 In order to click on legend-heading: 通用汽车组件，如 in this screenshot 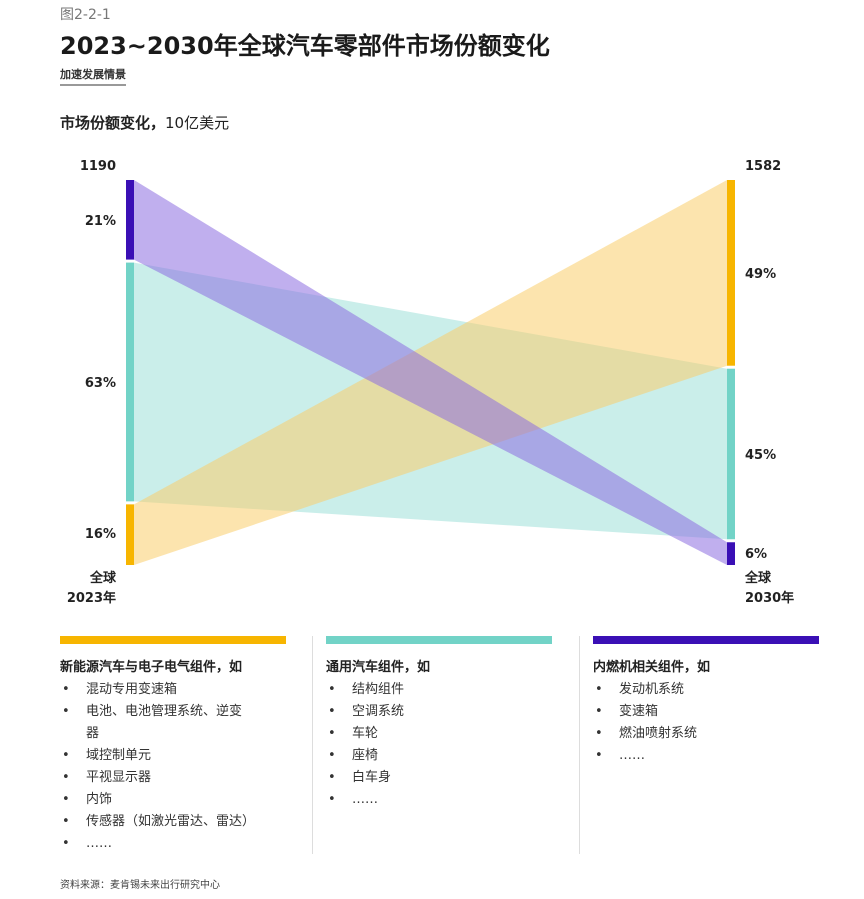, I will do `click(378, 667)`.